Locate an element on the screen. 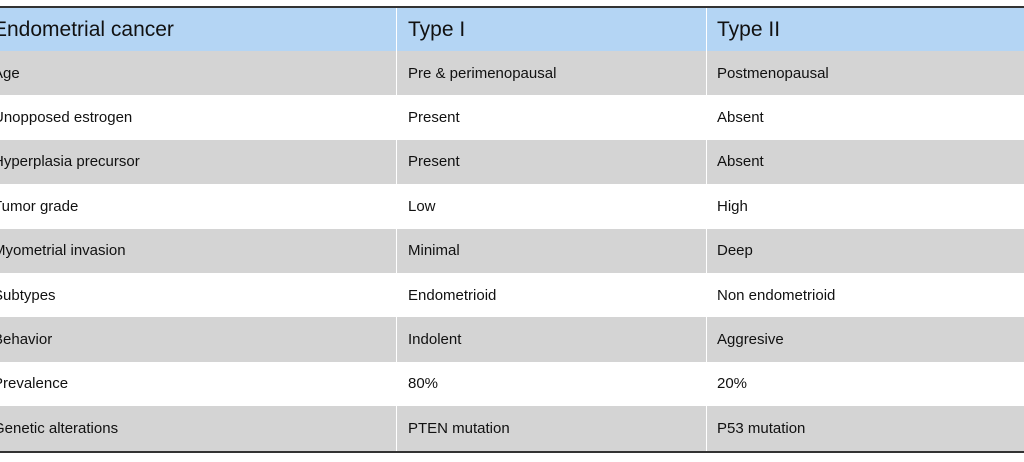  table-row: Tumor grade Low High is located at coordinates (512, 206).